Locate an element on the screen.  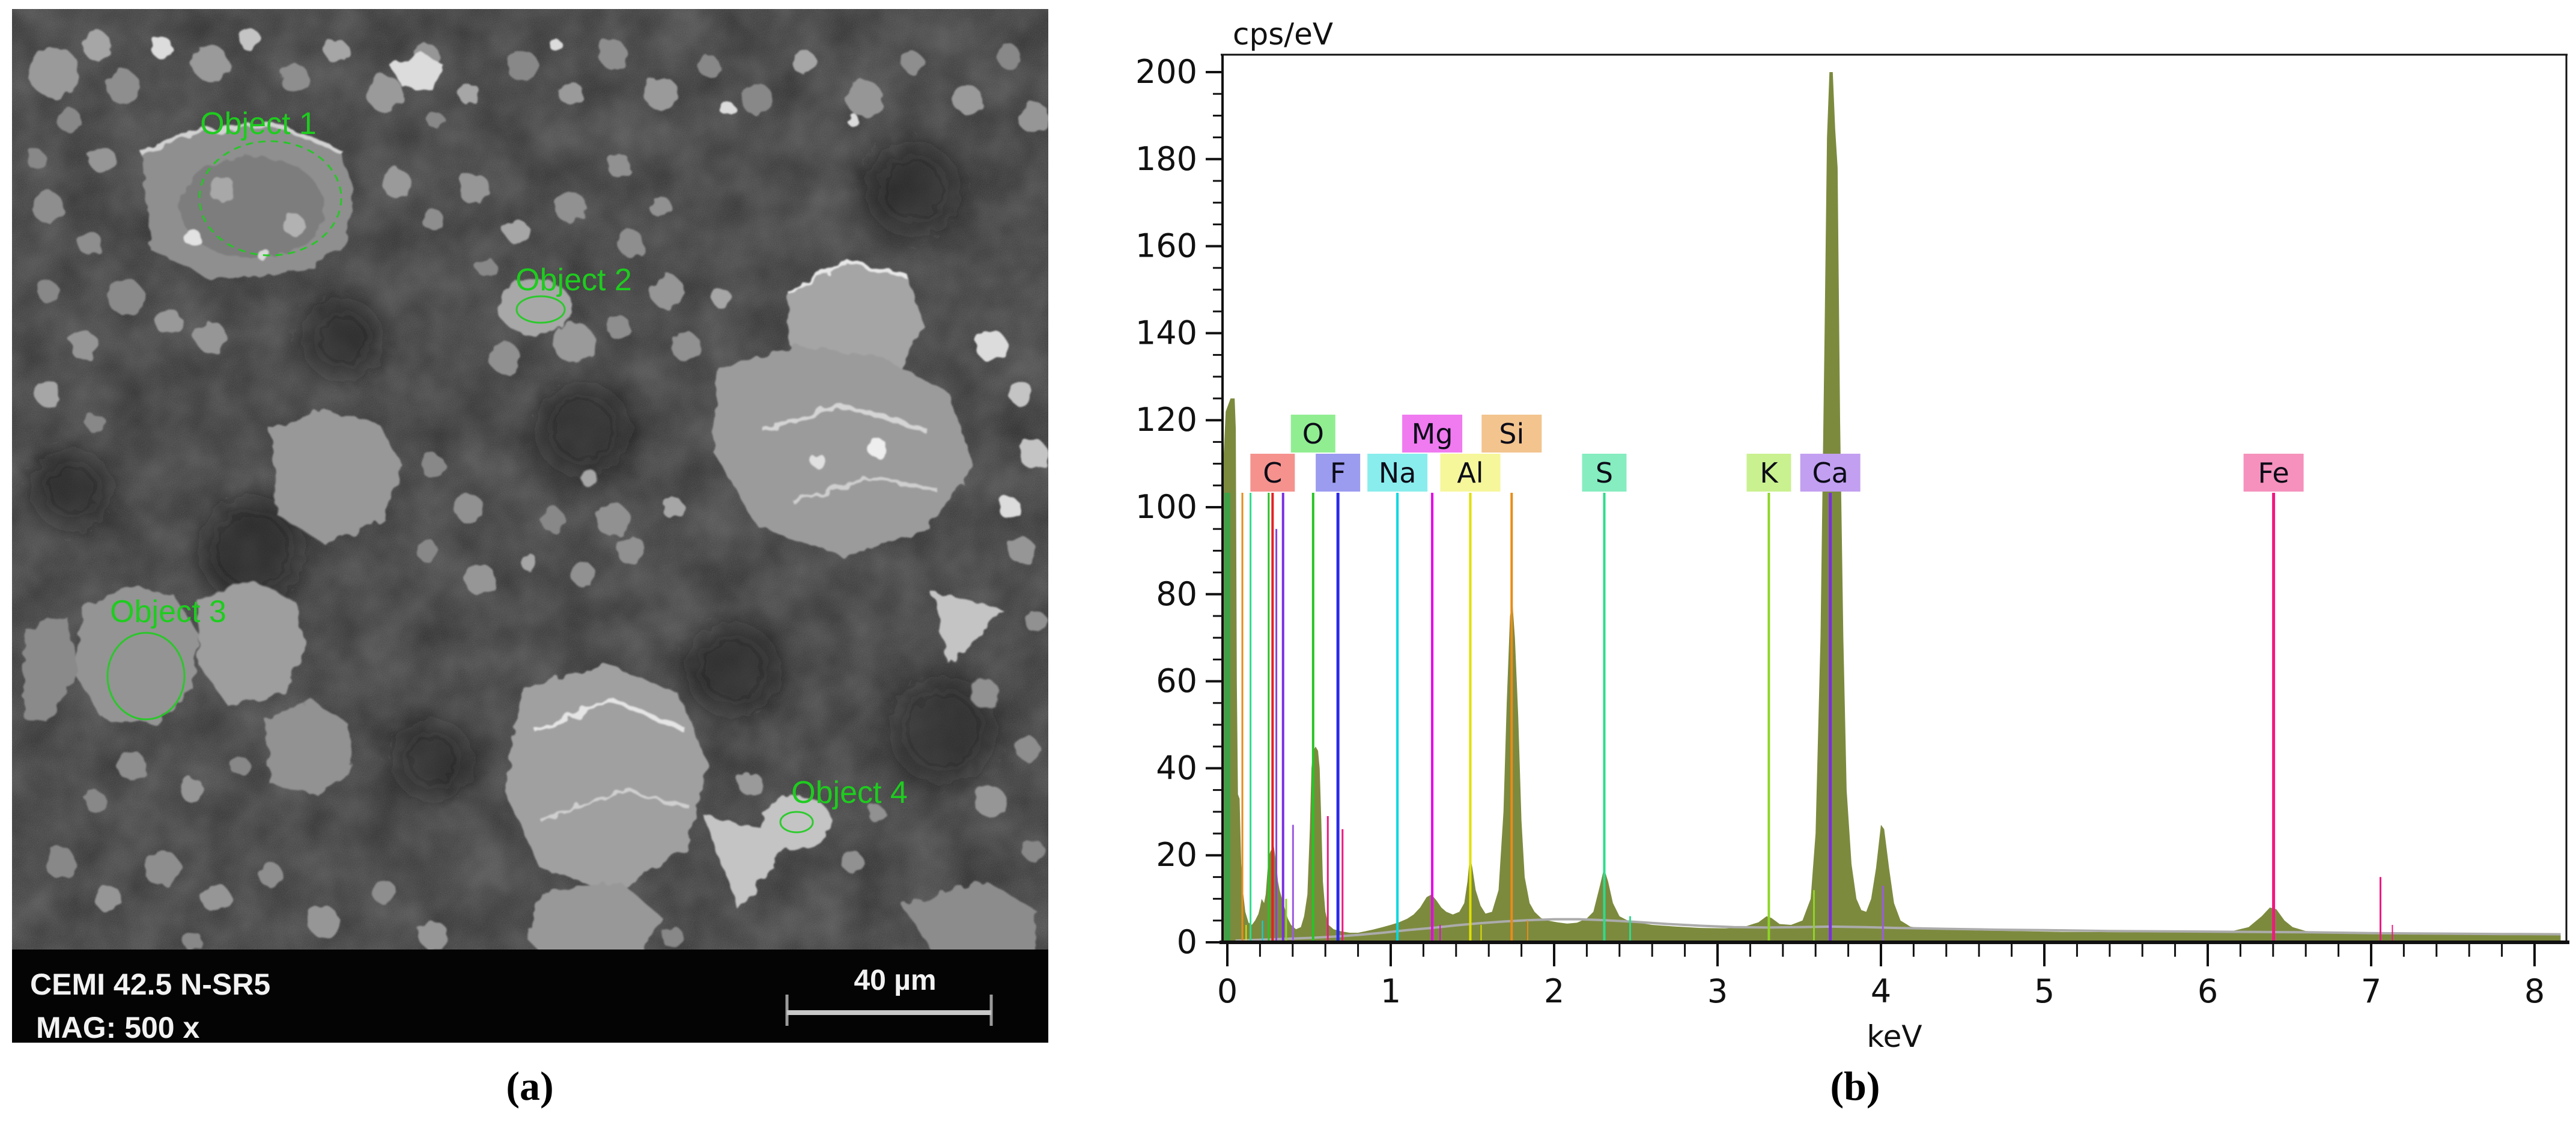
x-tick-label: 2 is located at coordinates (1554, 991).